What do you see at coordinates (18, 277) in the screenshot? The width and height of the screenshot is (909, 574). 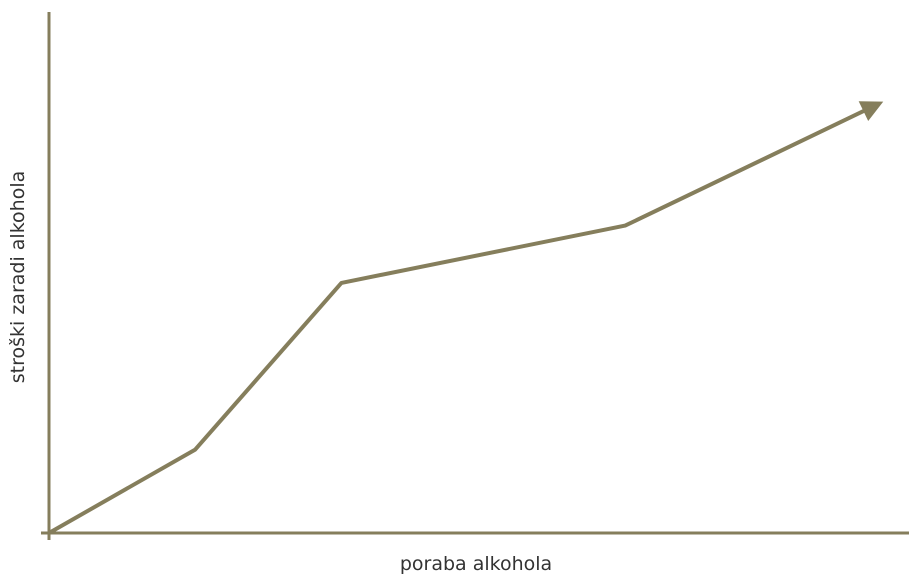 I see `y-axis-label: stroški zaradi alkohola` at bounding box center [18, 277].